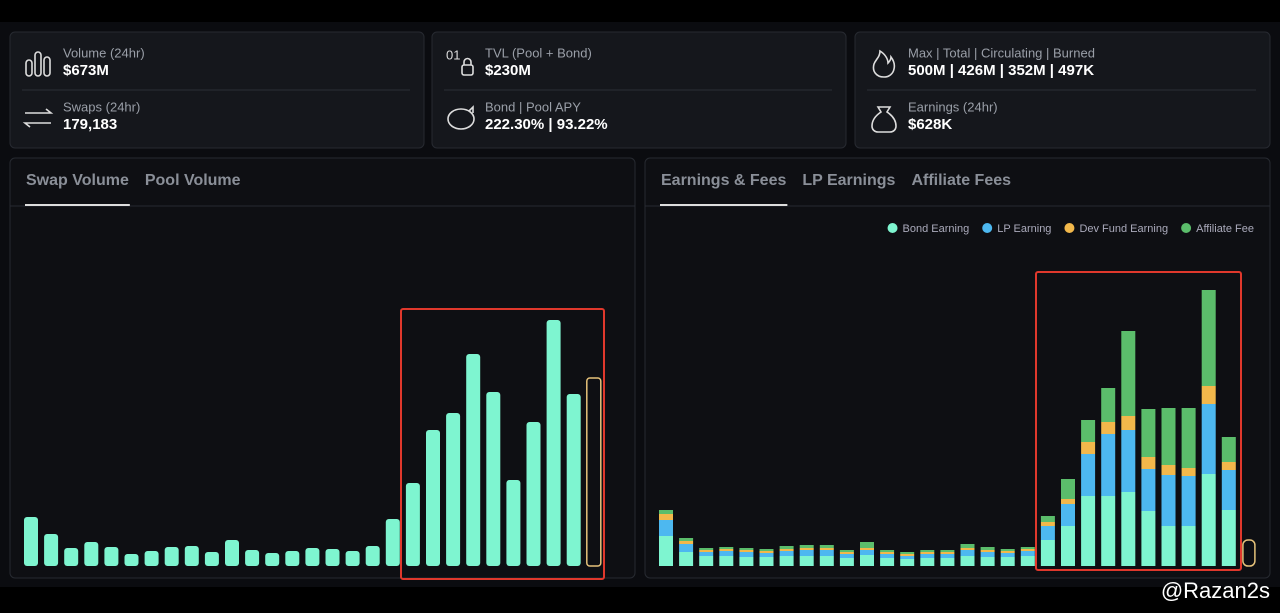  I want to click on stat-label: Earnings (24hr), so click(953, 106).